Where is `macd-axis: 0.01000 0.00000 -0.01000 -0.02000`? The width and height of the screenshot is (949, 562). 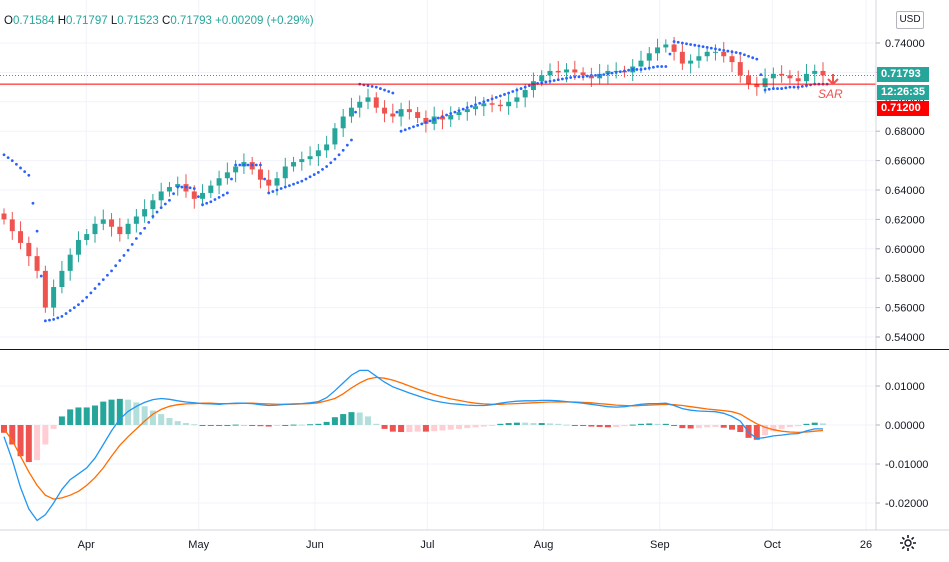
macd-axis: 0.01000 0.00000 -0.01000 -0.02000 is located at coordinates (902, 445).